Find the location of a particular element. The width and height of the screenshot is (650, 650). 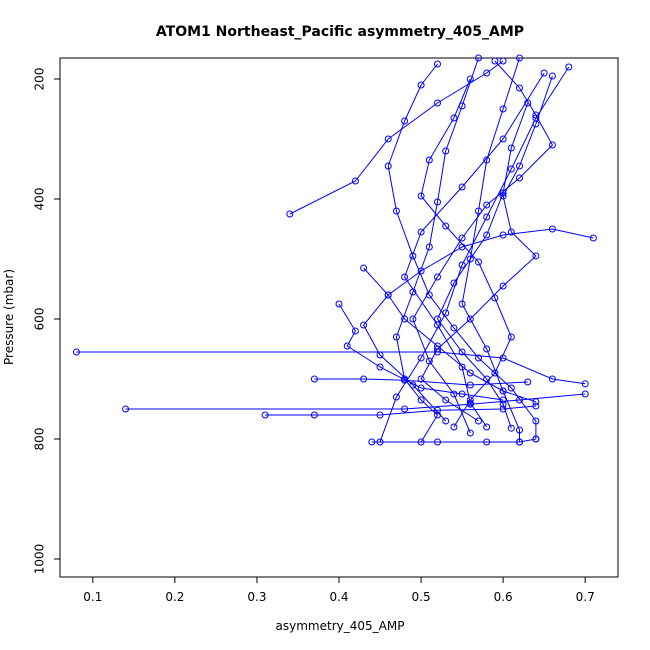

y-axis-label: Pressure (mbar) is located at coordinates (9, 317).